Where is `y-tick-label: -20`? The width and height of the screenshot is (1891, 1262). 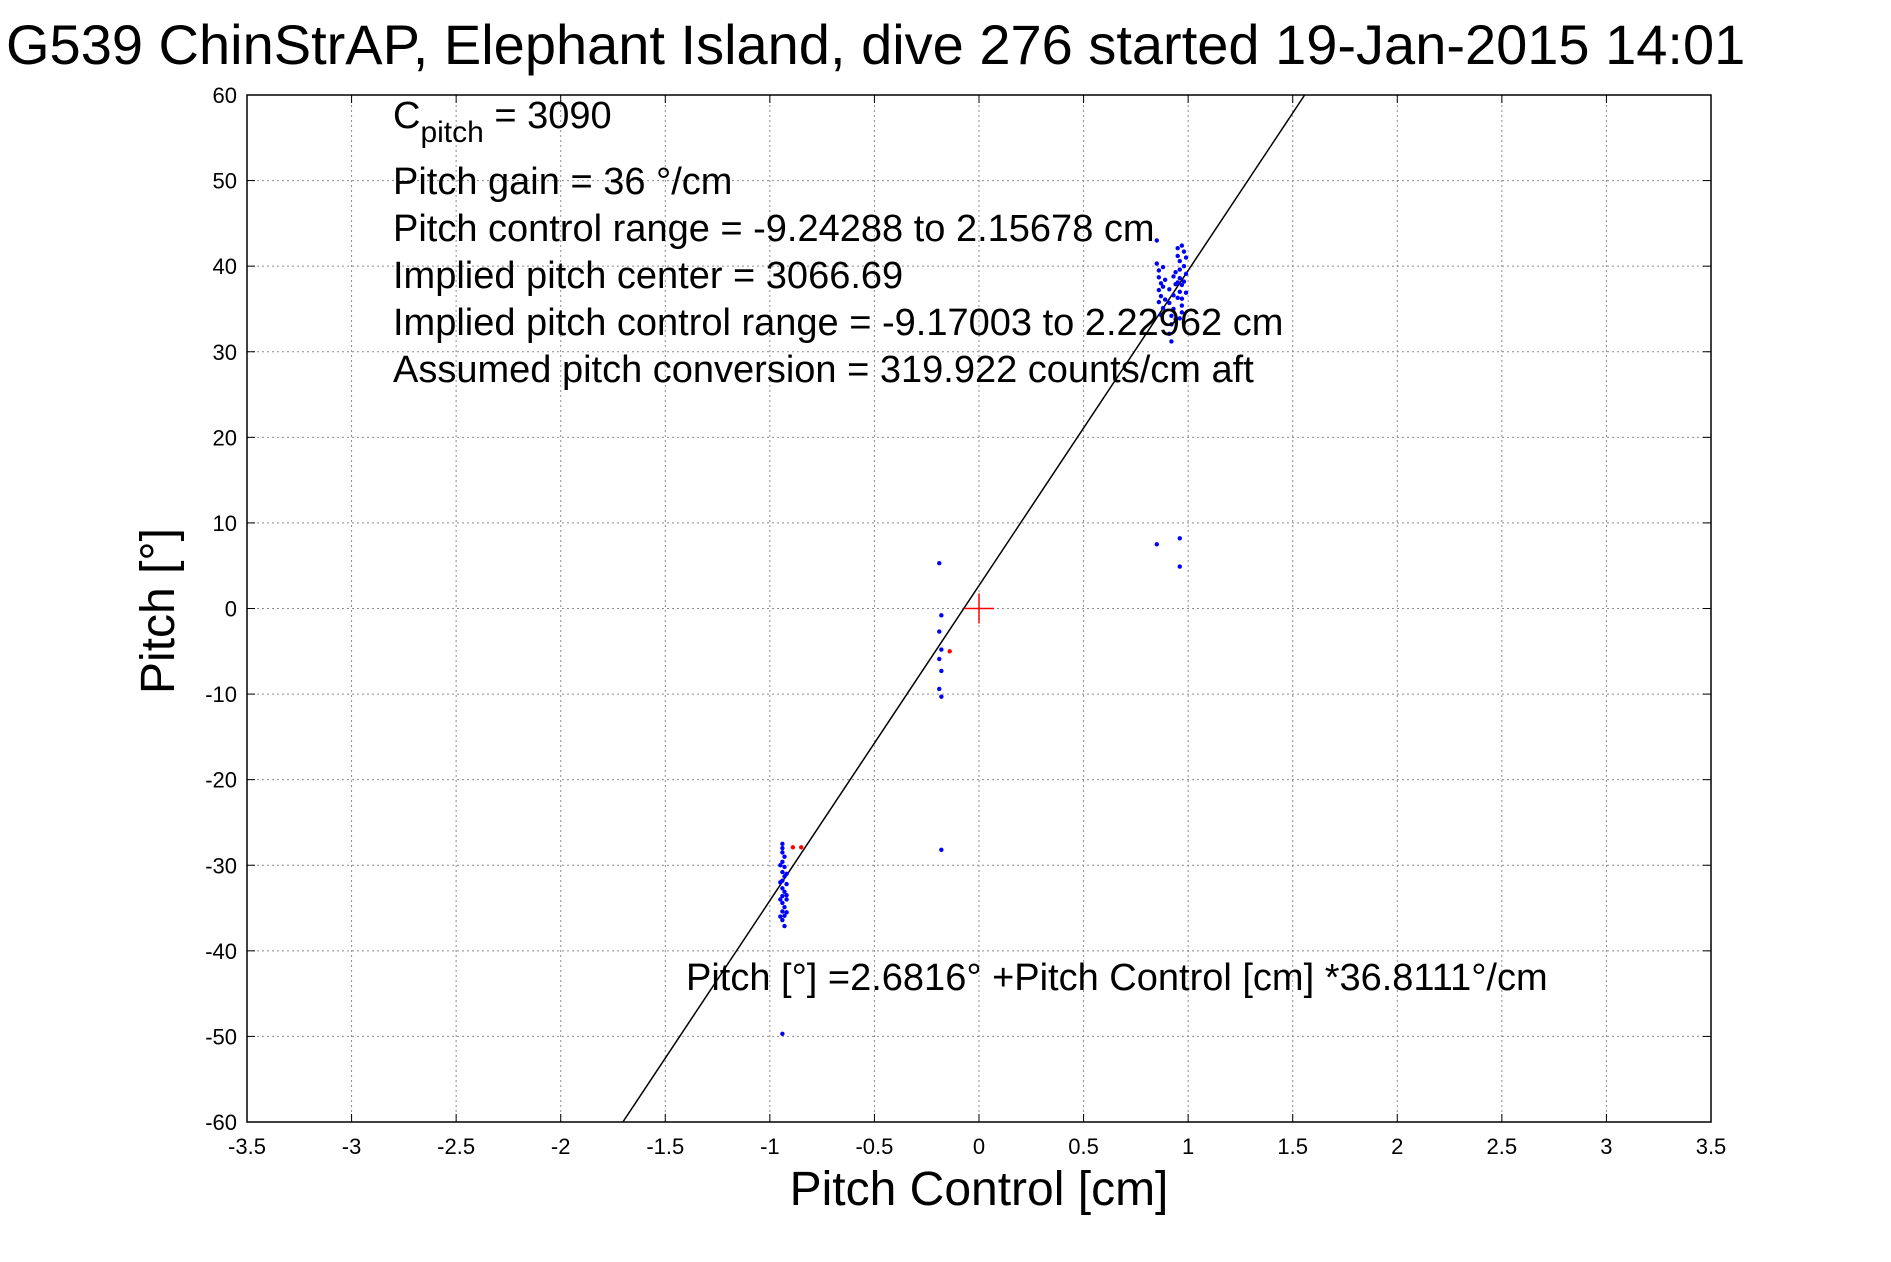
y-tick-label: -20 is located at coordinates (221, 780).